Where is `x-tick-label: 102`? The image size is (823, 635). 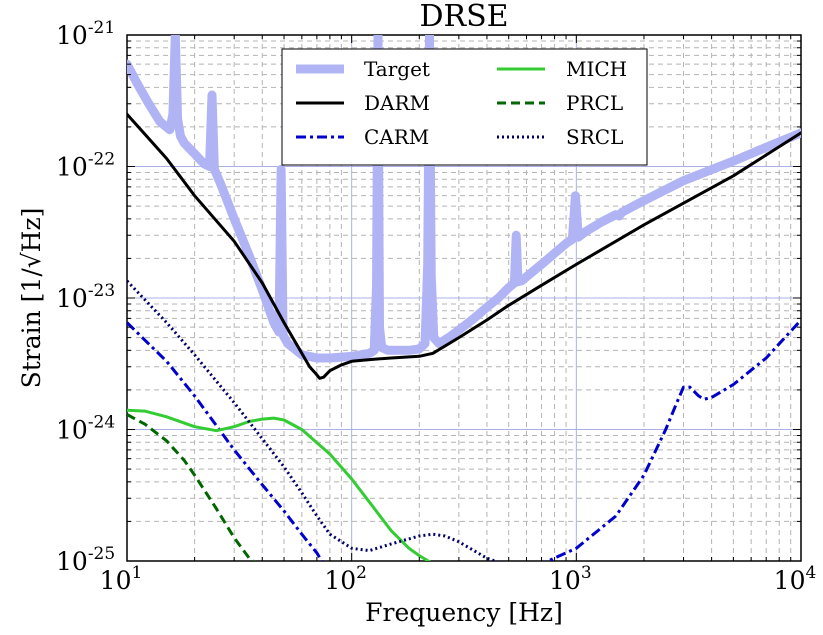 x-tick-label: 102 is located at coordinates (345, 579).